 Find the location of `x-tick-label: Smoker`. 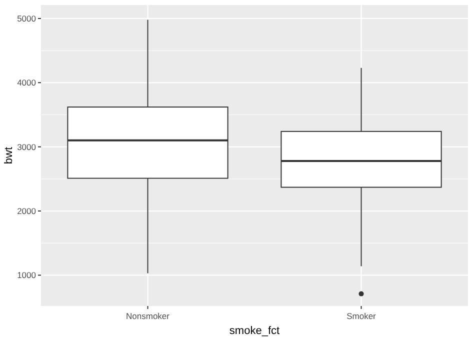

x-tick-label: Smoker is located at coordinates (361, 316).